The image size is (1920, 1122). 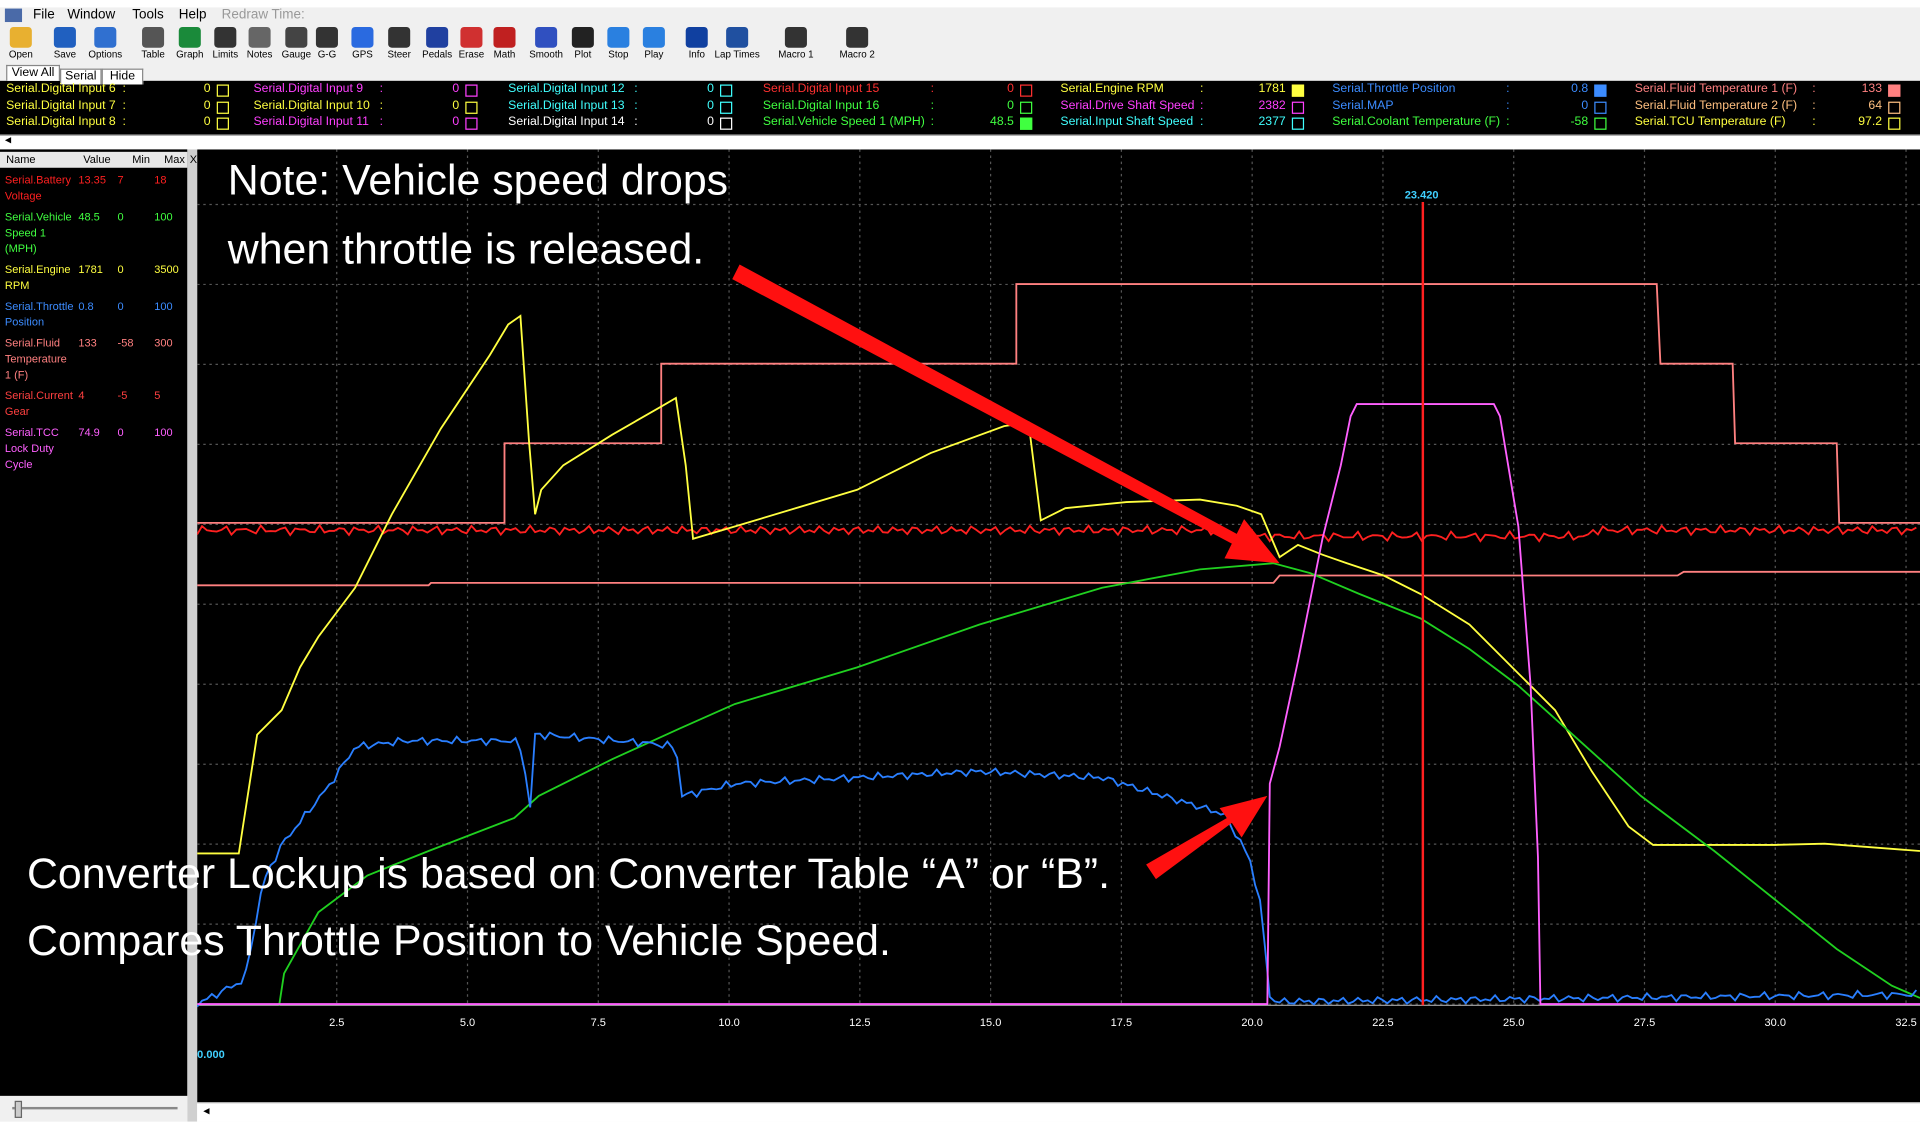 I want to click on x-tick-label: 32.5, so click(x=1905, y=1023).